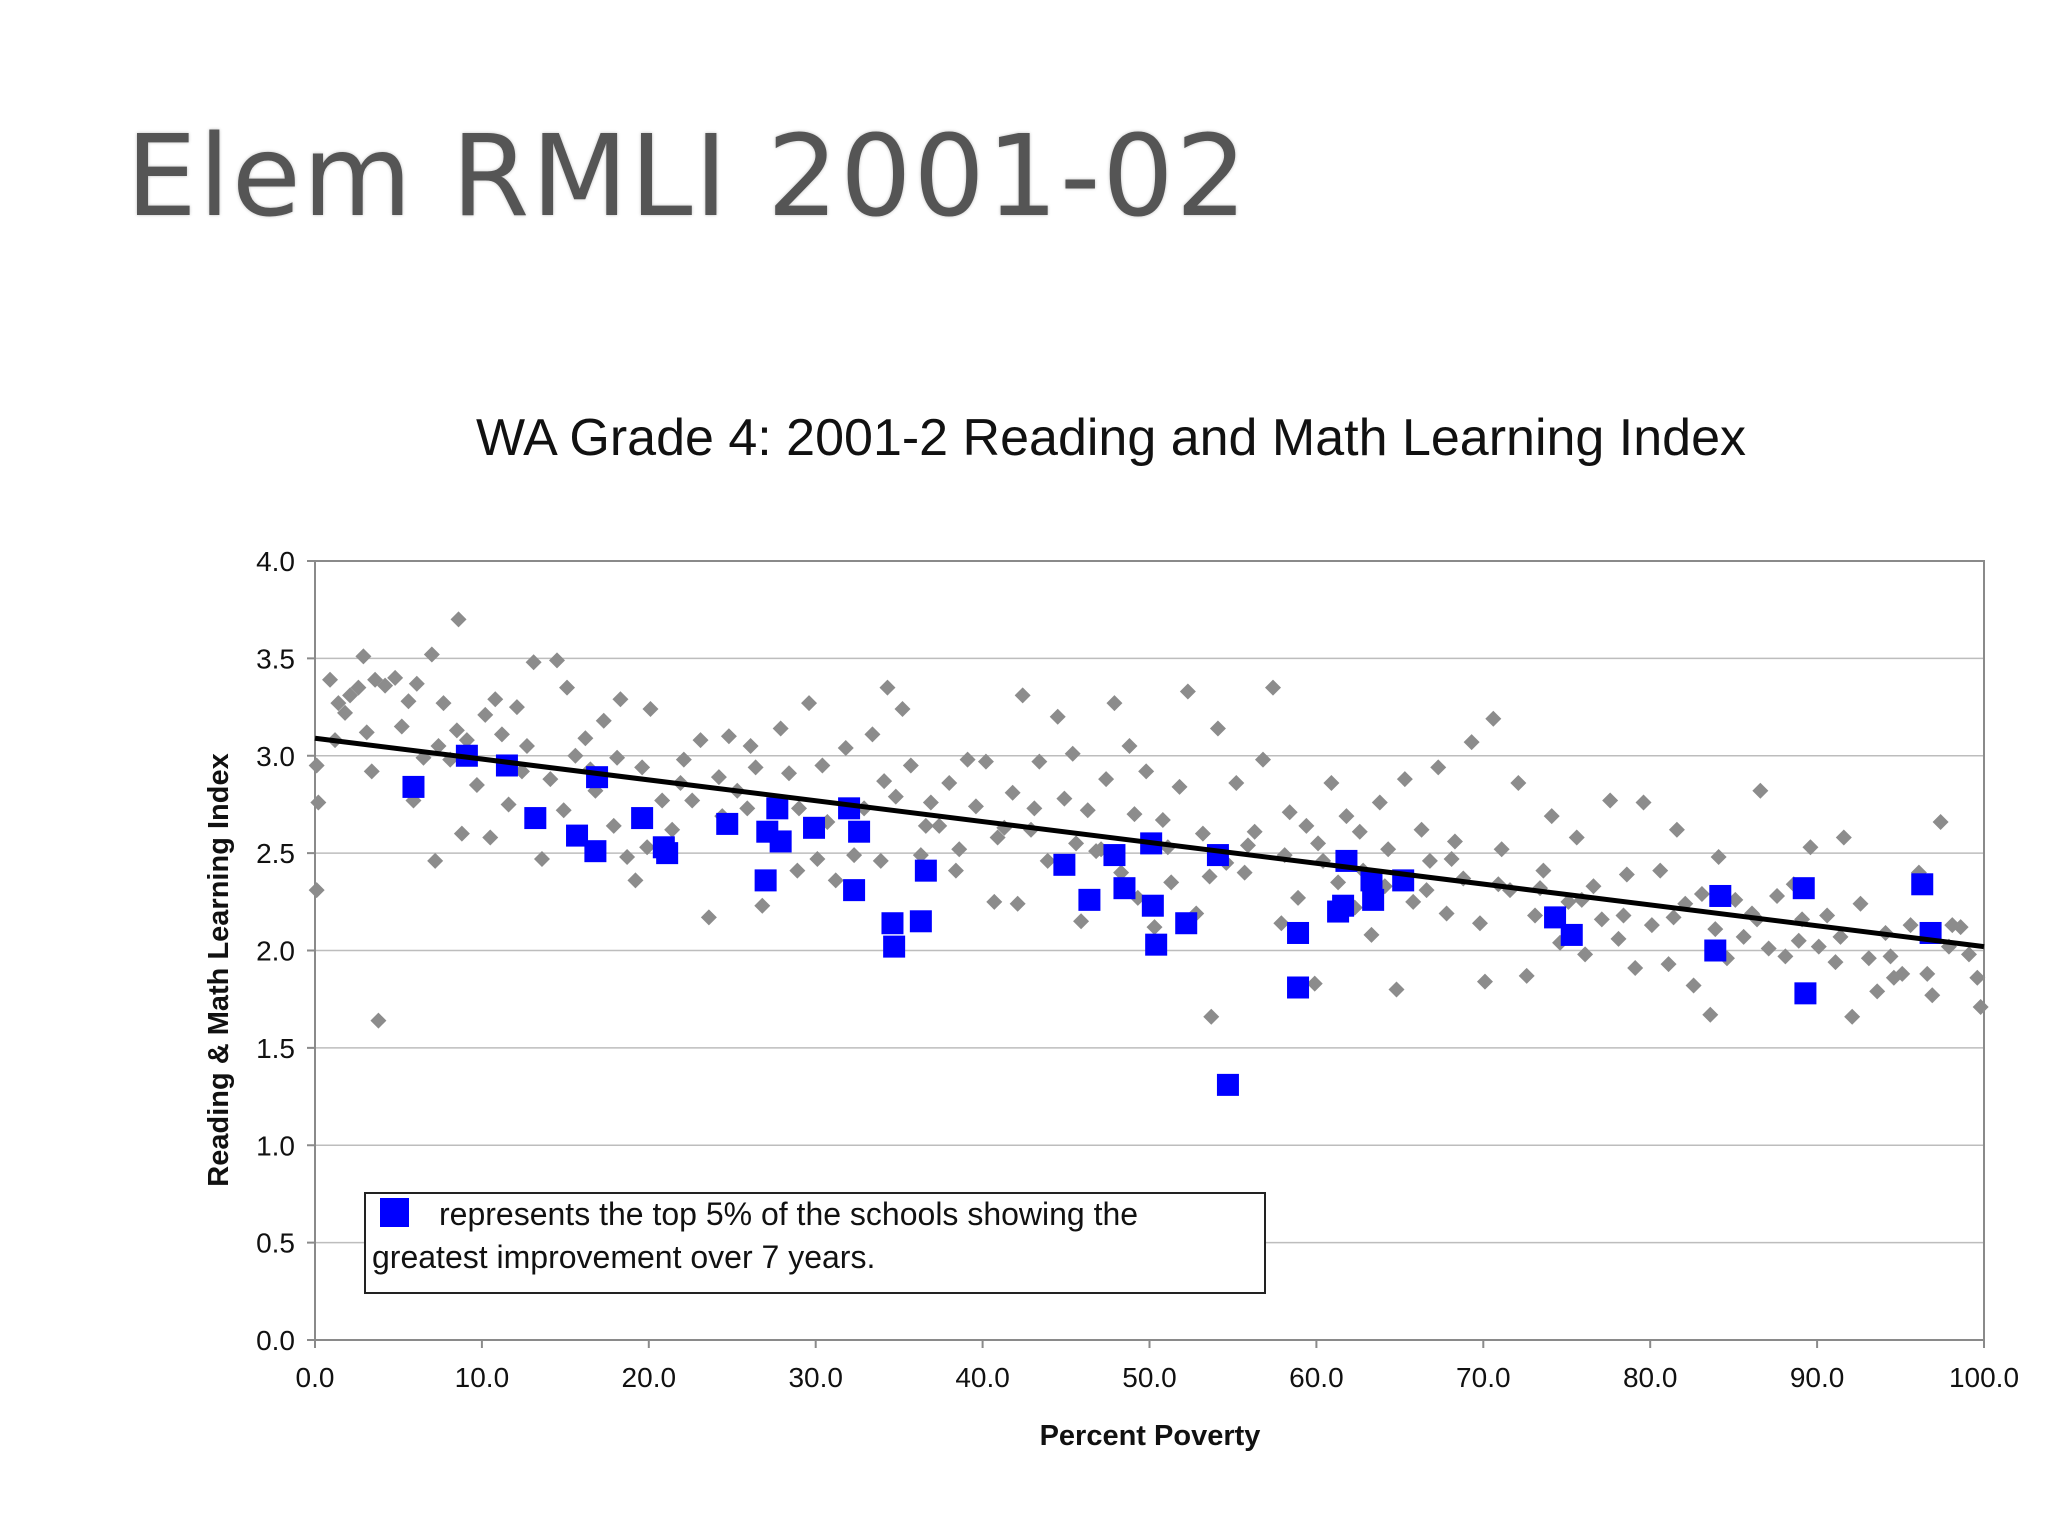 This screenshot has height=1536, width=2048. I want to click on x-tick-label: 50.0, so click(1149, 1377).